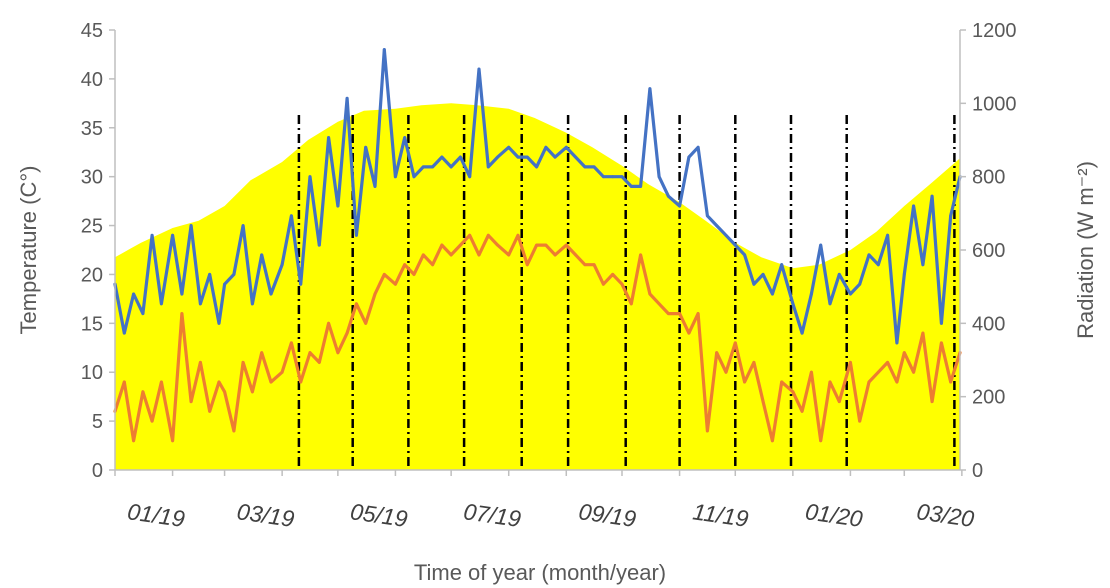 Image resolution: width=1110 pixels, height=588 pixels. What do you see at coordinates (720, 515) in the screenshot?
I see `x-tick-label: 11/19` at bounding box center [720, 515].